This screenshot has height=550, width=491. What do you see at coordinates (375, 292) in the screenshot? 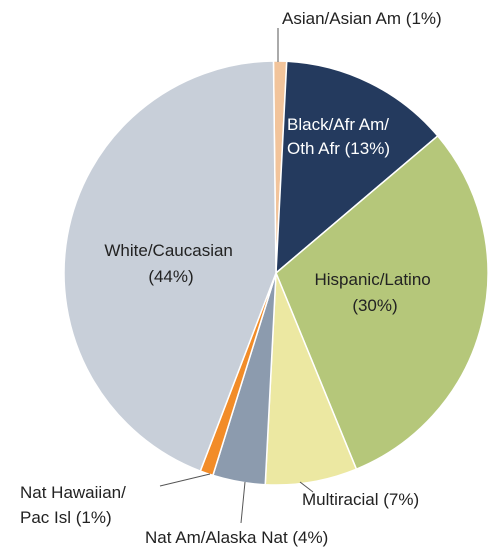
I see `label-hispanic: Hispanic/Latino (30%)` at bounding box center [375, 292].